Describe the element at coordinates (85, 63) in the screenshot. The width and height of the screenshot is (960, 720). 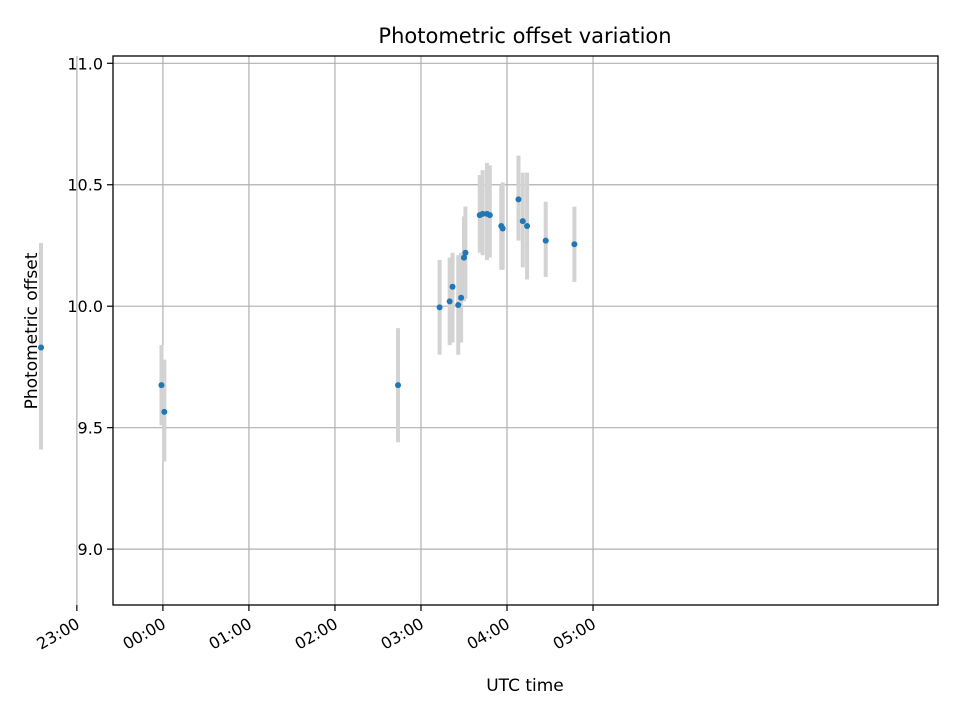
I see `y-tick-label: 11.0` at that location.